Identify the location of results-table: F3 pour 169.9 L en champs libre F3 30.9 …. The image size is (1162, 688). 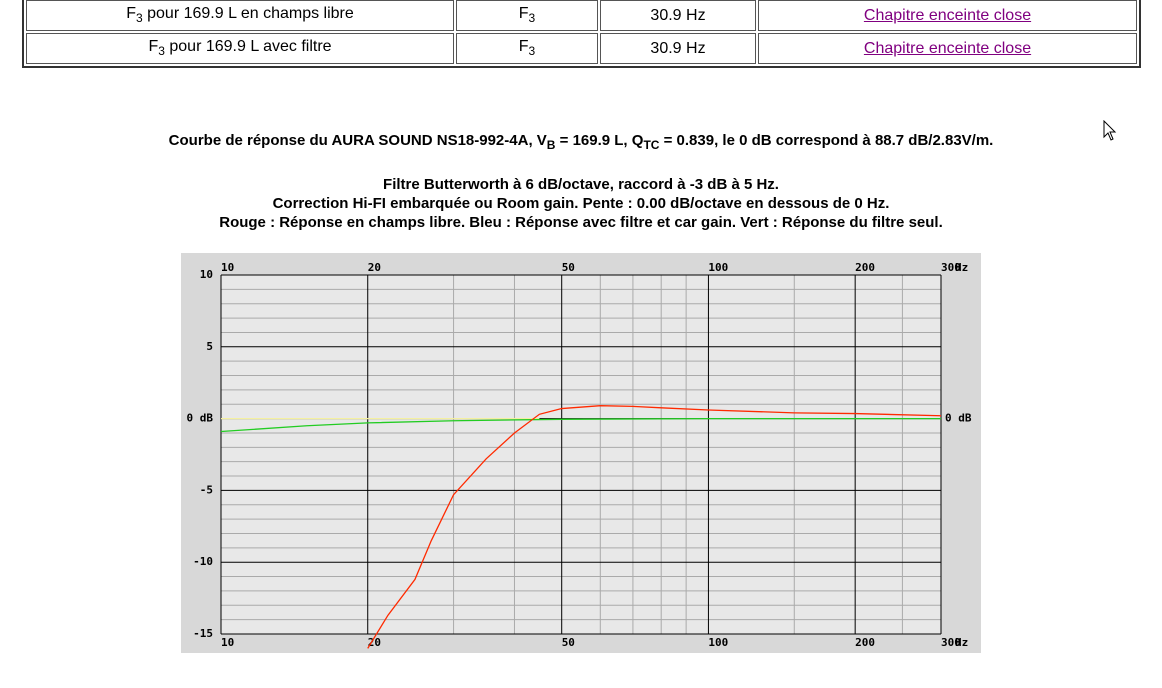
(581, 34).